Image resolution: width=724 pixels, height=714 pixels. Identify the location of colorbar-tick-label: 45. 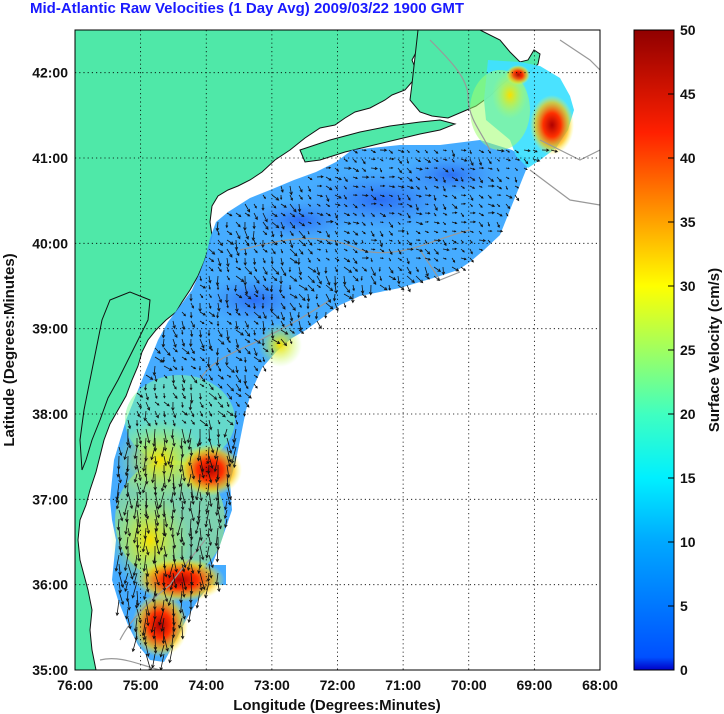
(688, 94).